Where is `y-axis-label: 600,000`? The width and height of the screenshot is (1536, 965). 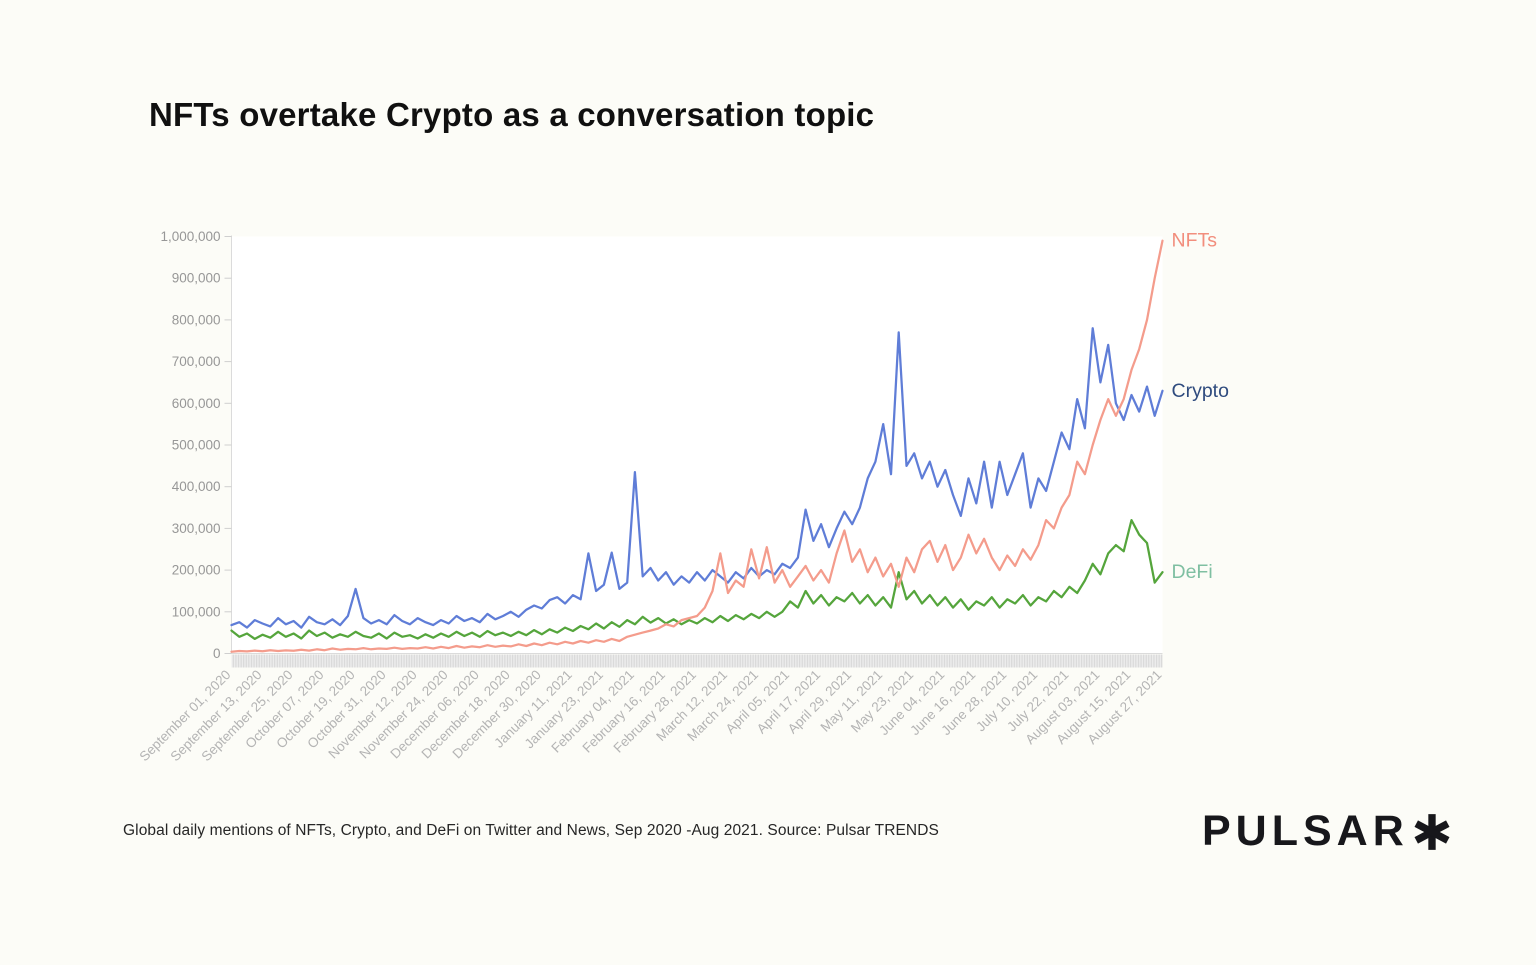
y-axis-label: 600,000 is located at coordinates (196, 403).